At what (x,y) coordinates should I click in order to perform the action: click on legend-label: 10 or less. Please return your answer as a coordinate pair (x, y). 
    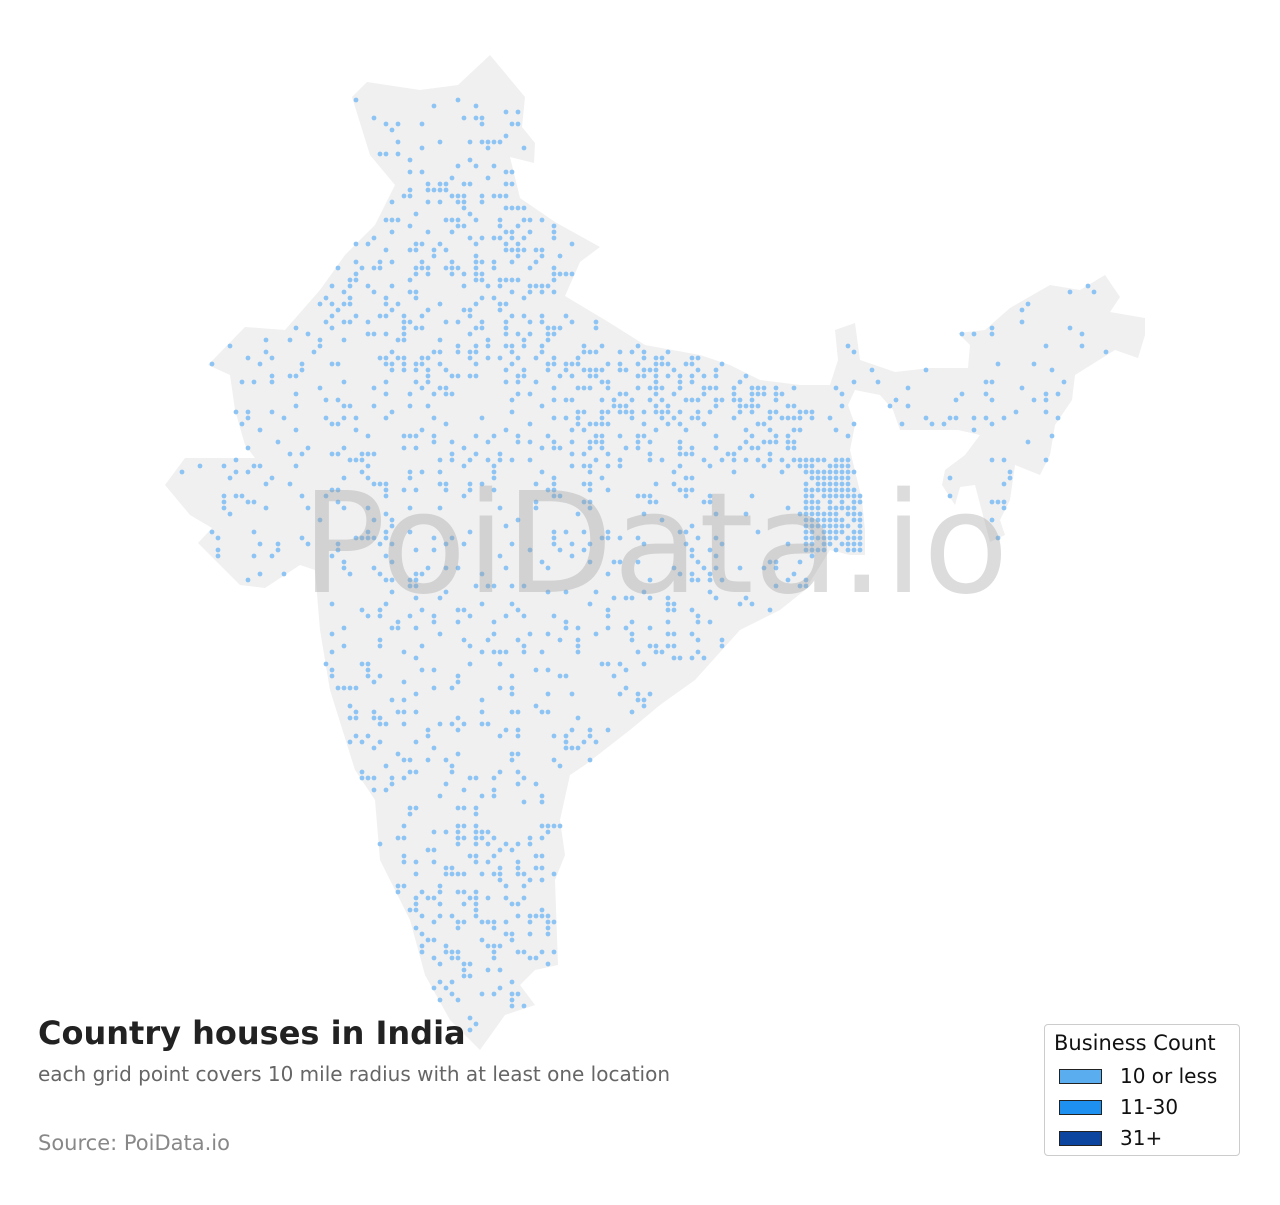
    Looking at the image, I should click on (1169, 1076).